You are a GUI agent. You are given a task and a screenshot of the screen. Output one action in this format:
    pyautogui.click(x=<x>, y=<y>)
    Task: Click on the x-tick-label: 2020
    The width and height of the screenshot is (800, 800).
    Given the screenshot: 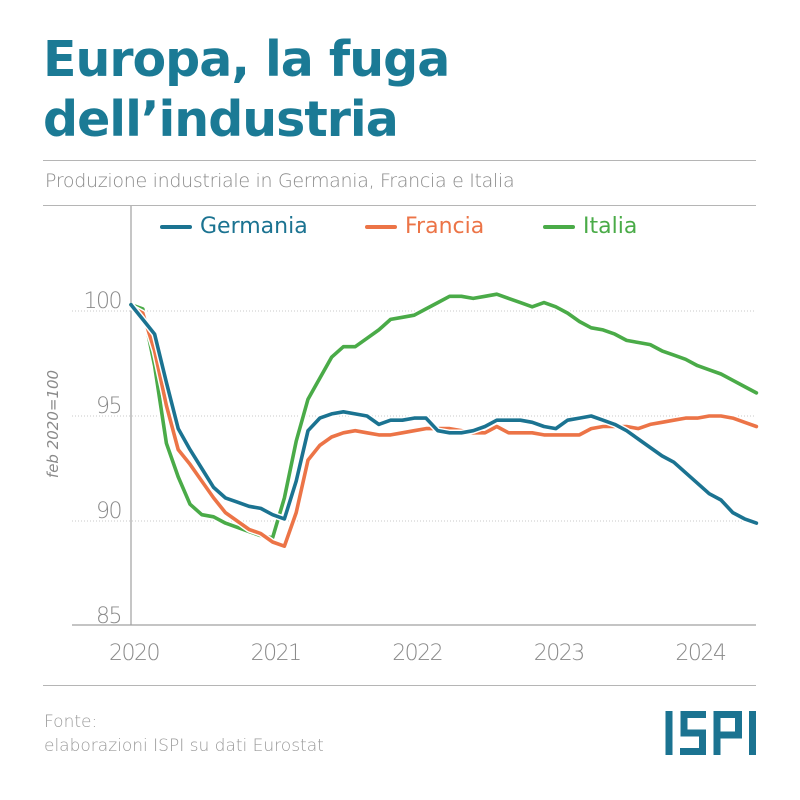 What is the action you would take?
    pyautogui.click(x=134, y=653)
    